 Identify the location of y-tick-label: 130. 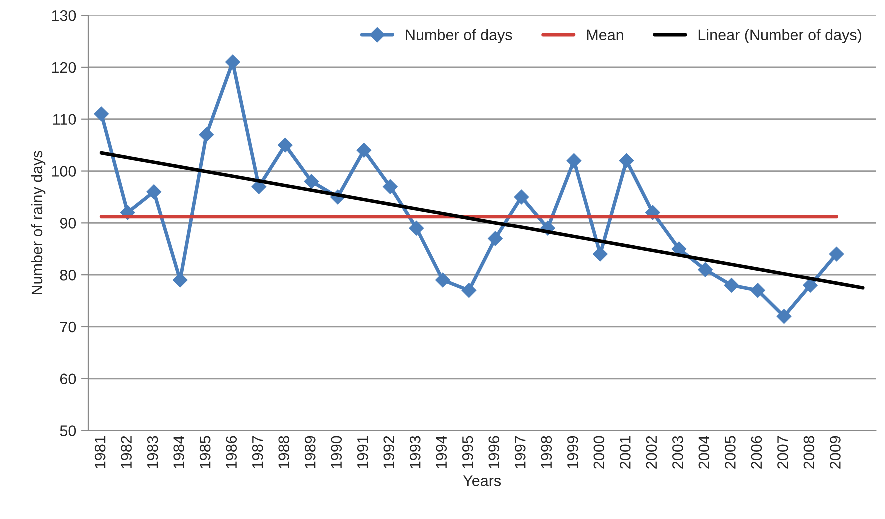
(64, 16).